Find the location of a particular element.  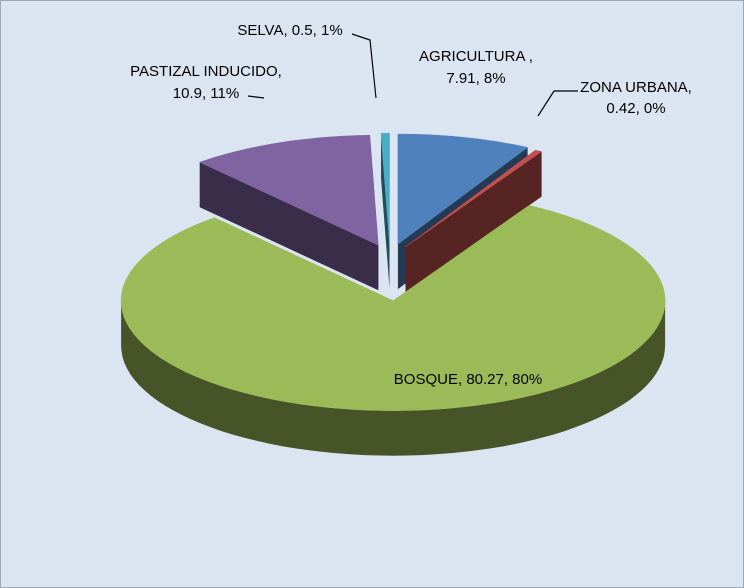

data-label-category: AGRICULTURA , is located at coordinates (476, 56).